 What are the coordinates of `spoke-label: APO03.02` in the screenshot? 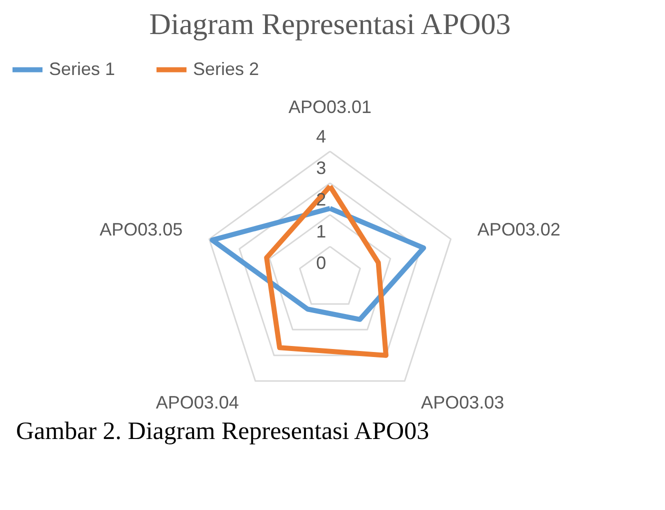 It's located at (518, 229).